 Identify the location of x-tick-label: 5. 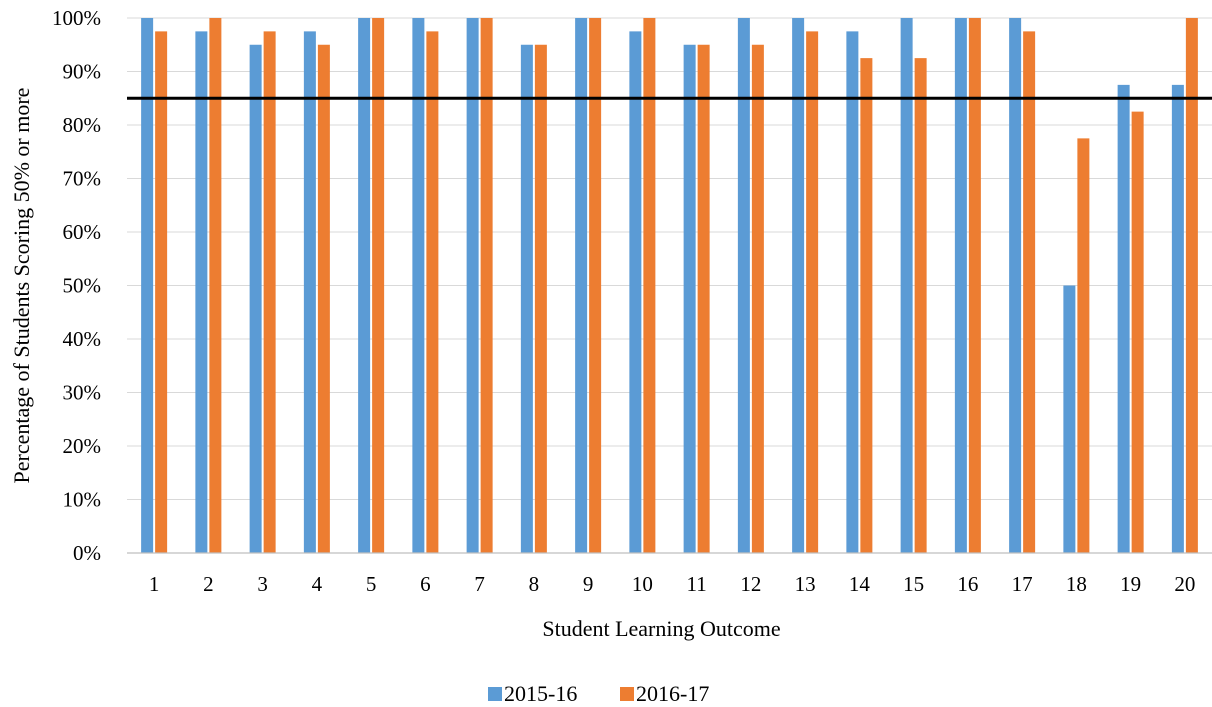
(371, 584).